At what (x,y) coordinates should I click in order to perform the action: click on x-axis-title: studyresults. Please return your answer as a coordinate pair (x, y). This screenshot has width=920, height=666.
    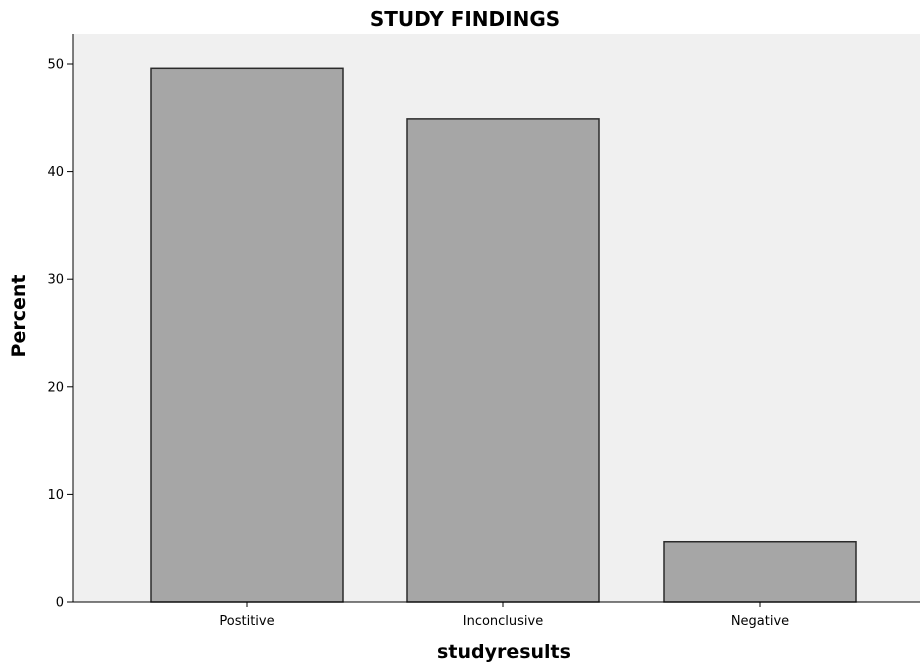
    Looking at the image, I should click on (504, 652).